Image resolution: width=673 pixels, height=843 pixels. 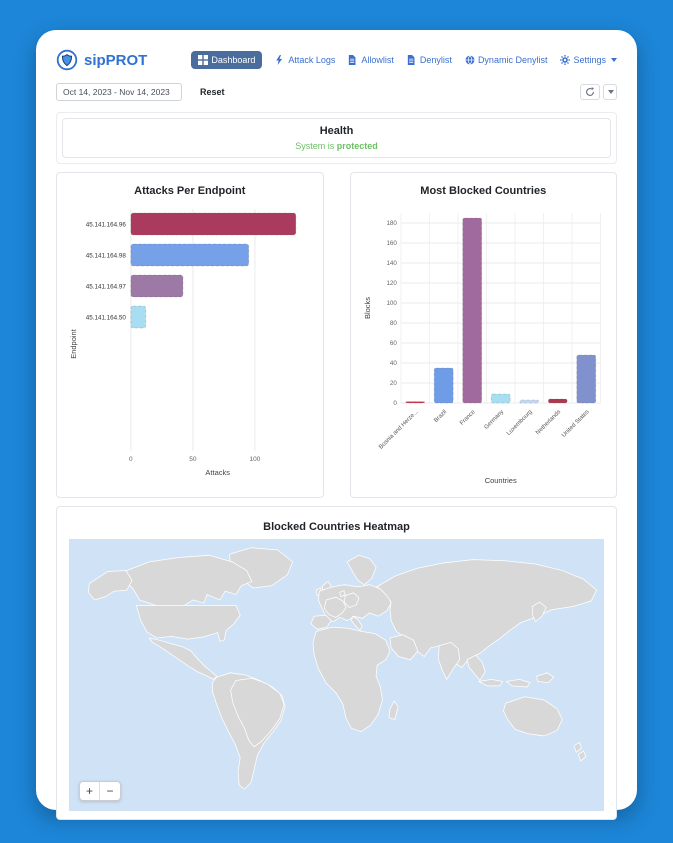 I want to click on nav-label: Dashboard, so click(x=233, y=60).